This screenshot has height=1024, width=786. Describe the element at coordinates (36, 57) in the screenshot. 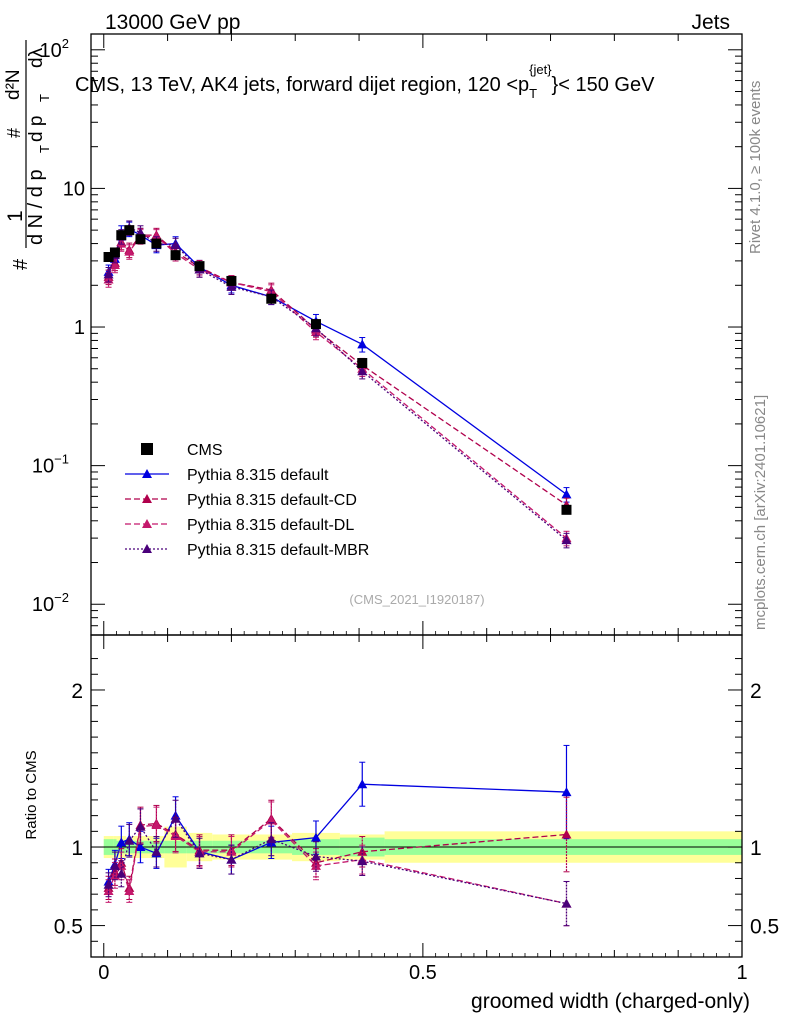

I see `ylabel-dl: dλ` at that location.